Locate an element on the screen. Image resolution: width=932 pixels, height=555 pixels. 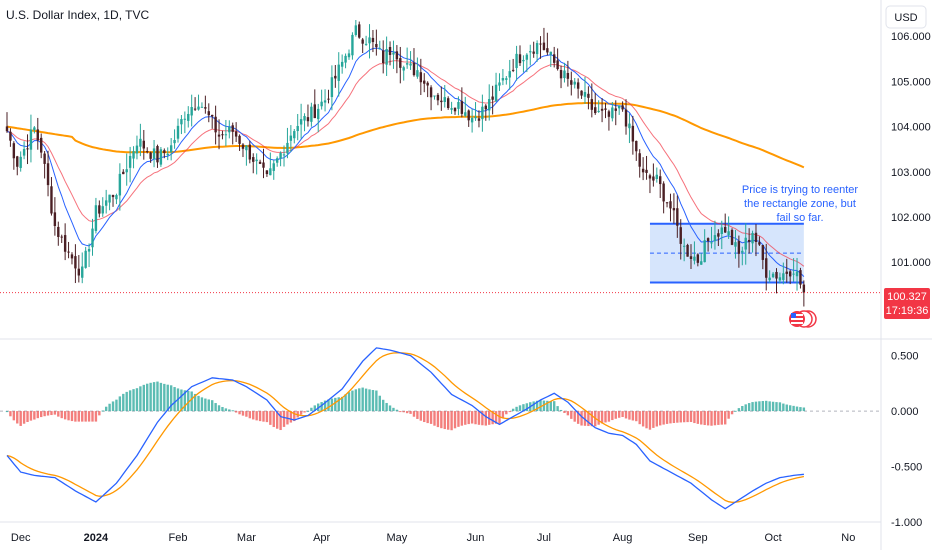
economic-events-icon is located at coordinates (803, 319).